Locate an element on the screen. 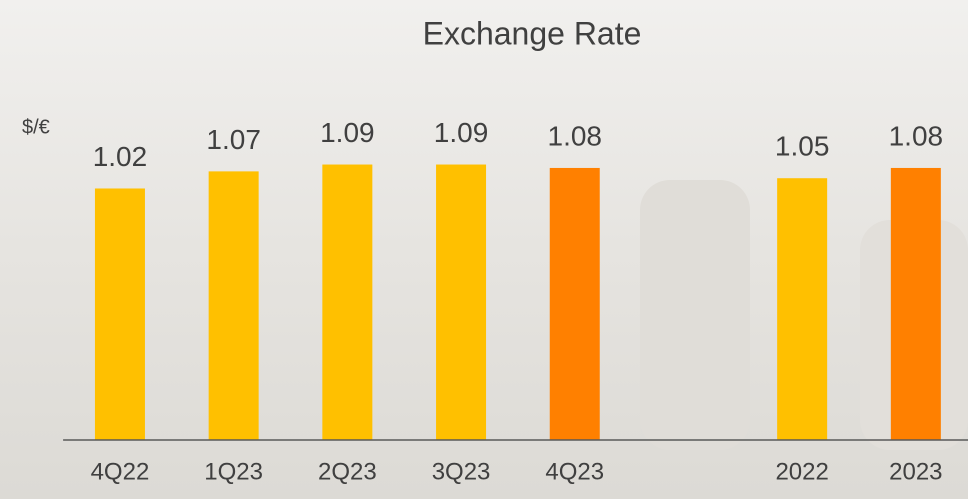  y-axis-unit: $/€ is located at coordinates (36, 127).